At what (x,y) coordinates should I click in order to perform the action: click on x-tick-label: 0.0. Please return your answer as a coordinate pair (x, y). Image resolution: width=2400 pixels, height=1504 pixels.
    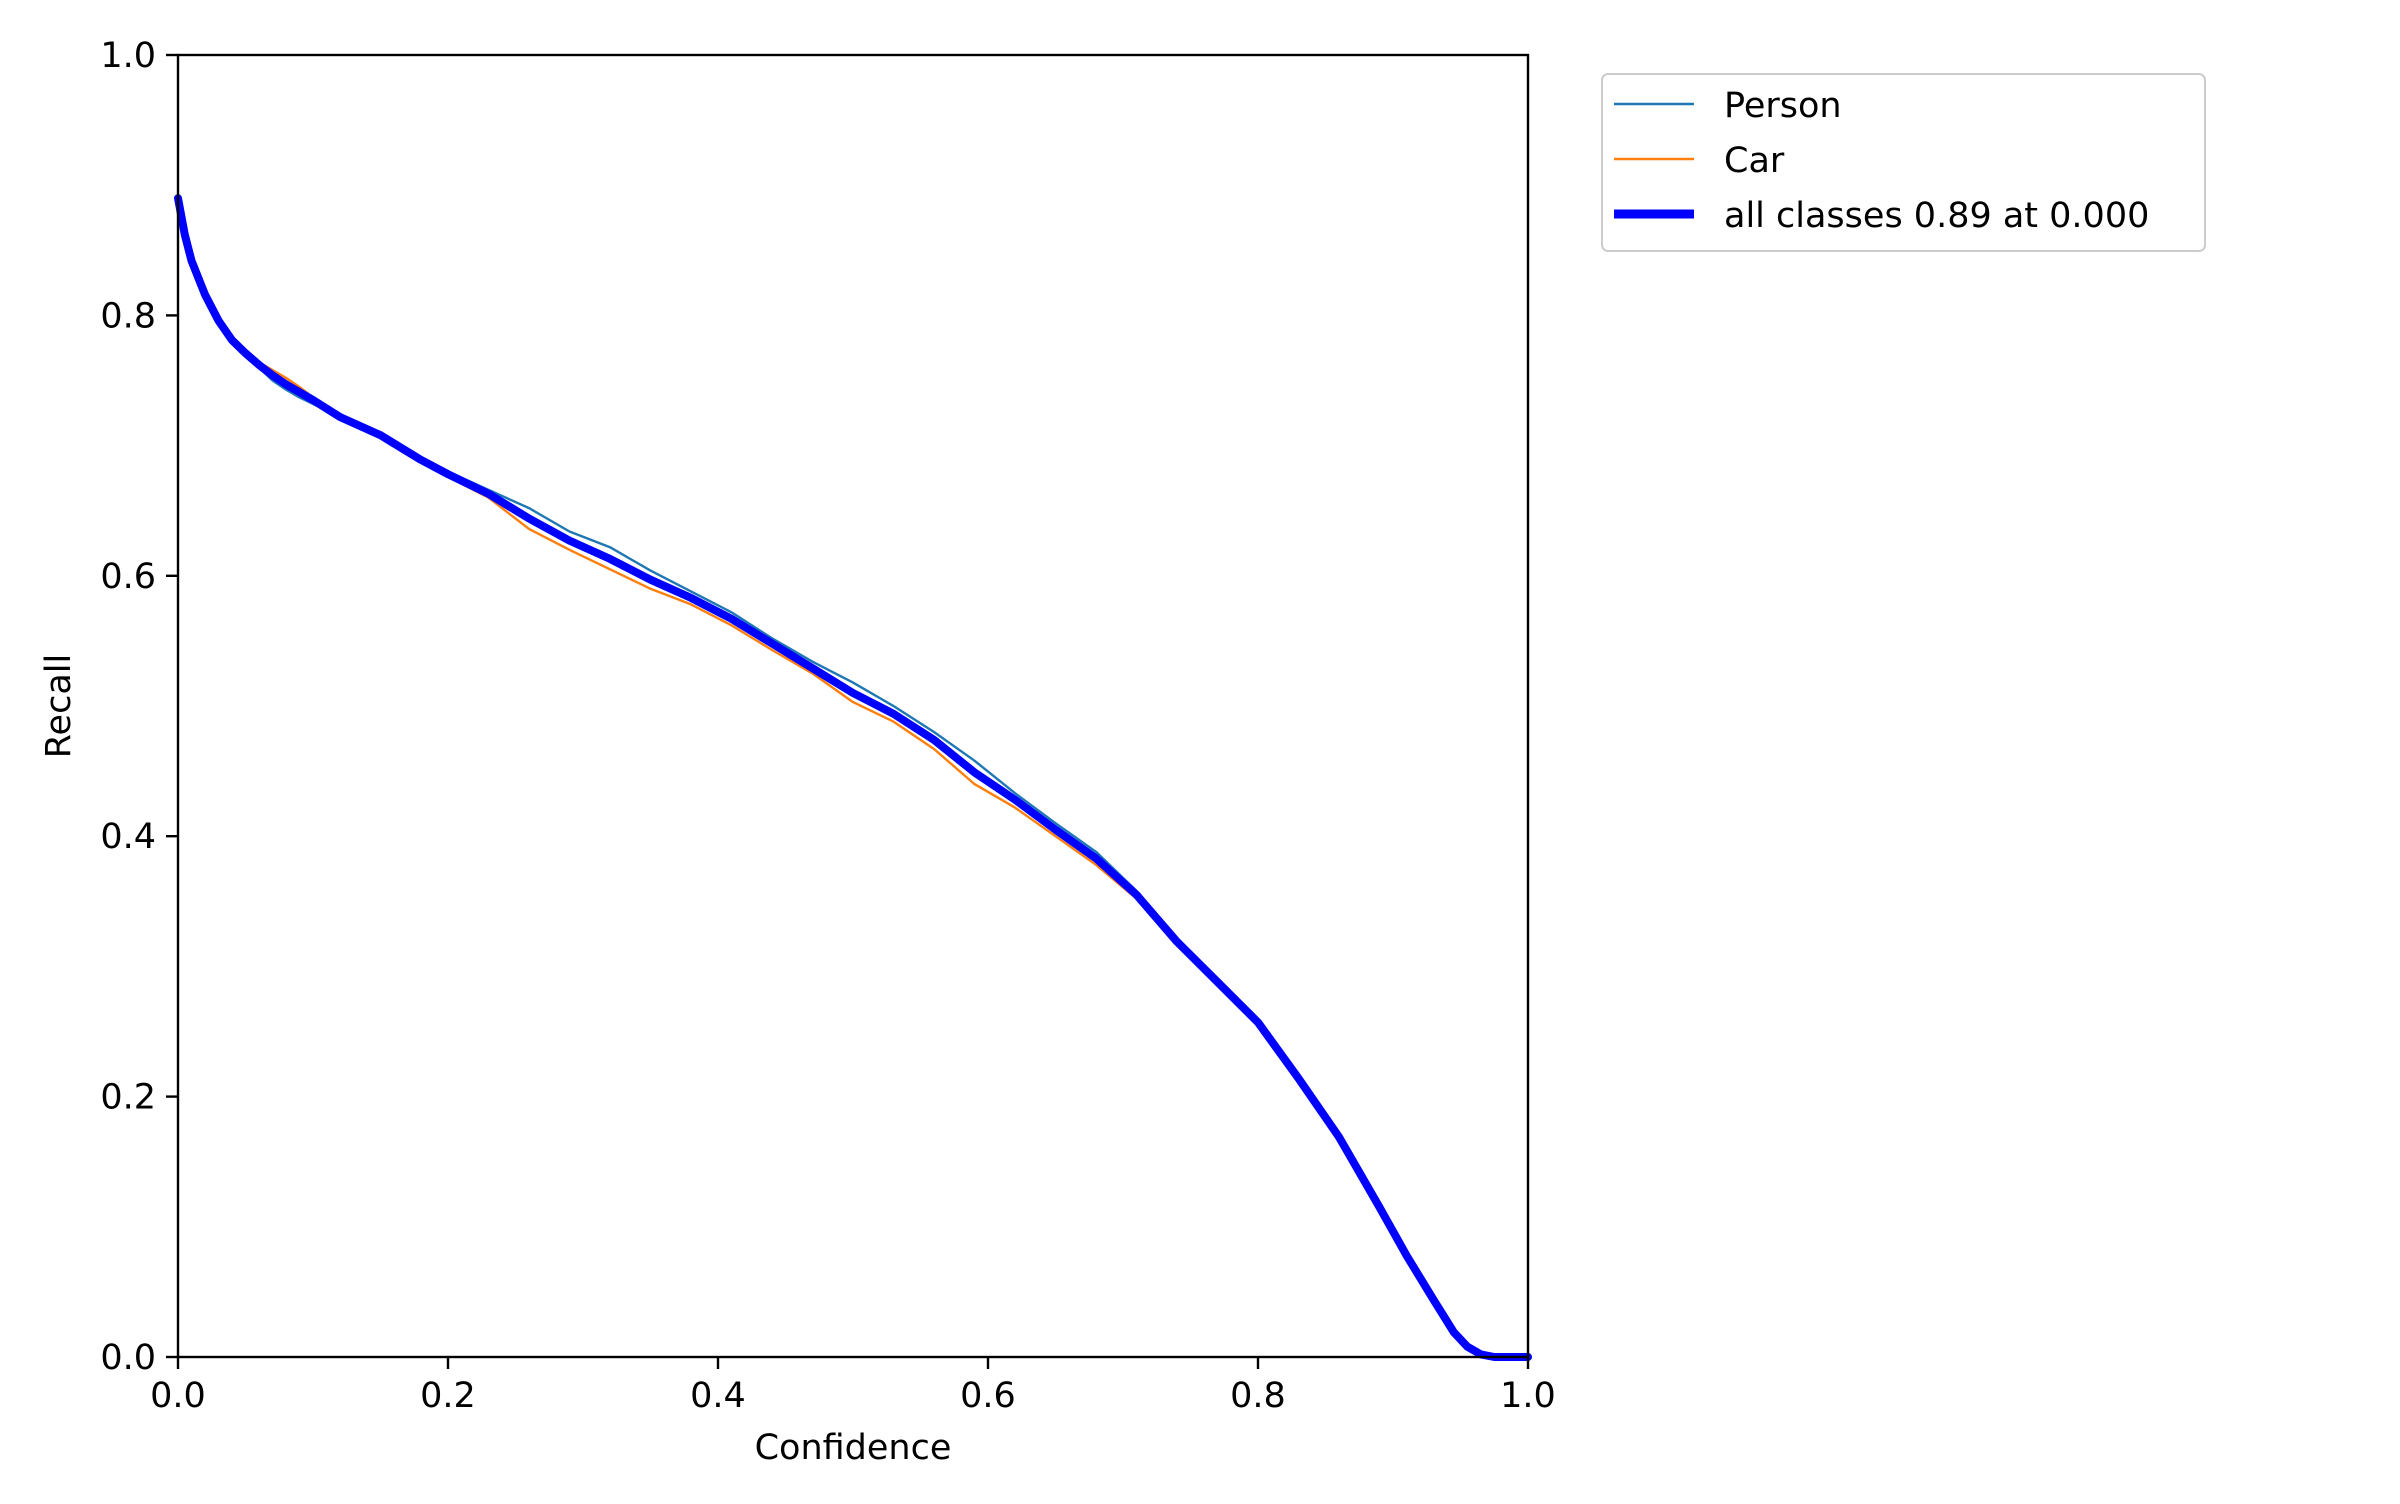
    Looking at the image, I should click on (178, 1396).